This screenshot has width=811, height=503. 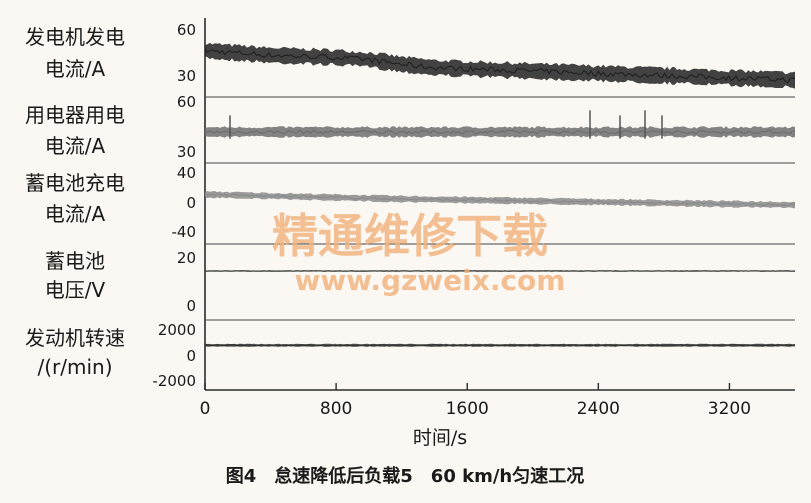 I want to click on panel-1-ylabel-2: 电流/A, so click(x=75, y=69).